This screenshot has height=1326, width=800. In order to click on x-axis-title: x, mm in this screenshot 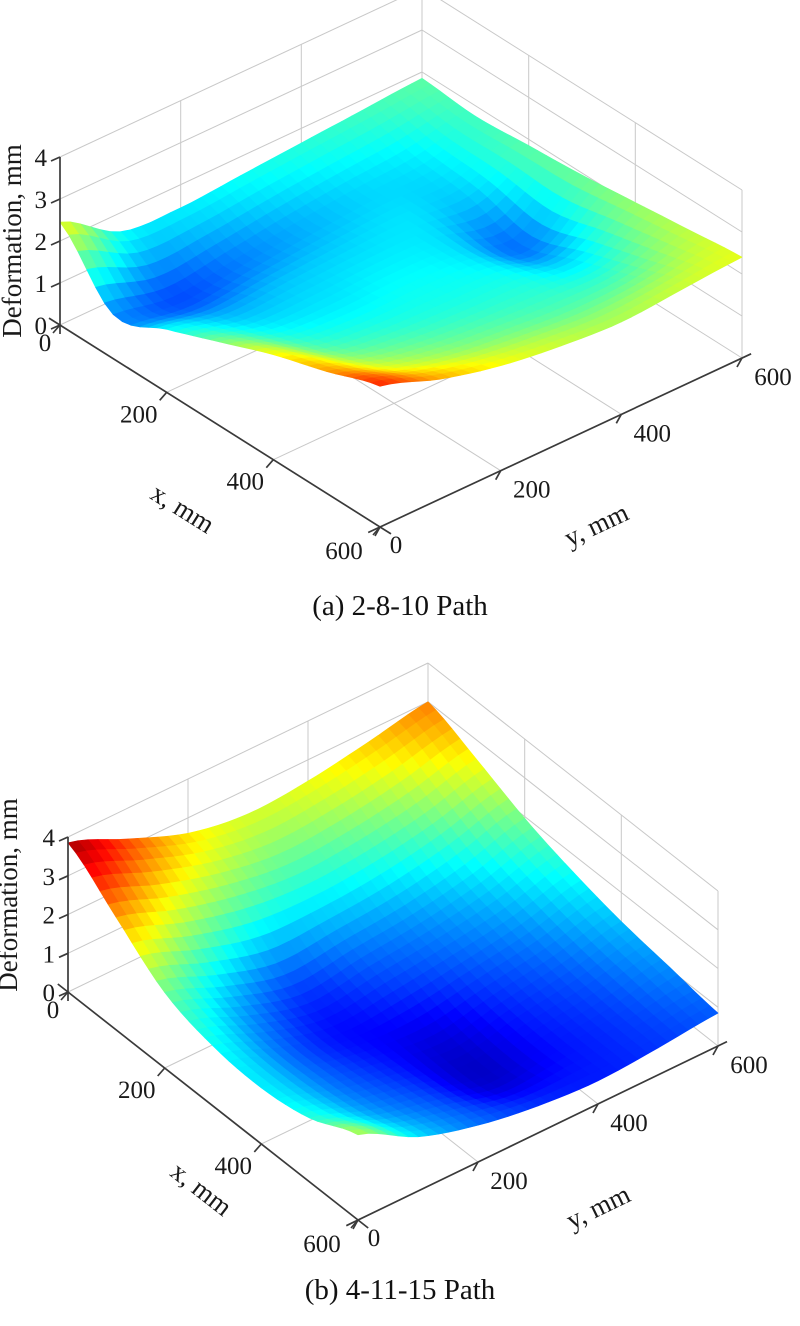, I will do `click(183, 508)`.